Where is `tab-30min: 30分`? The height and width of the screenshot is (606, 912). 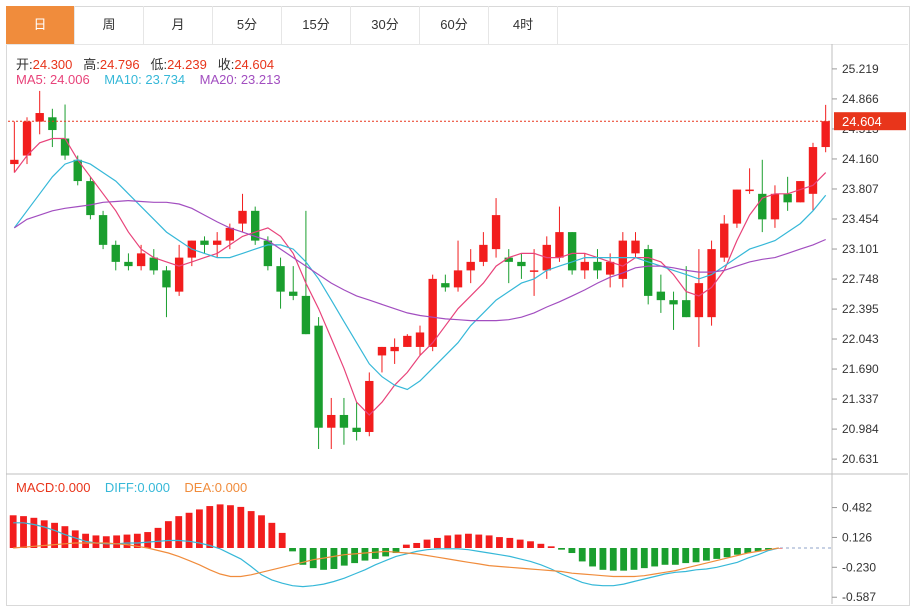
tab-30min: 30分 is located at coordinates (385, 25).